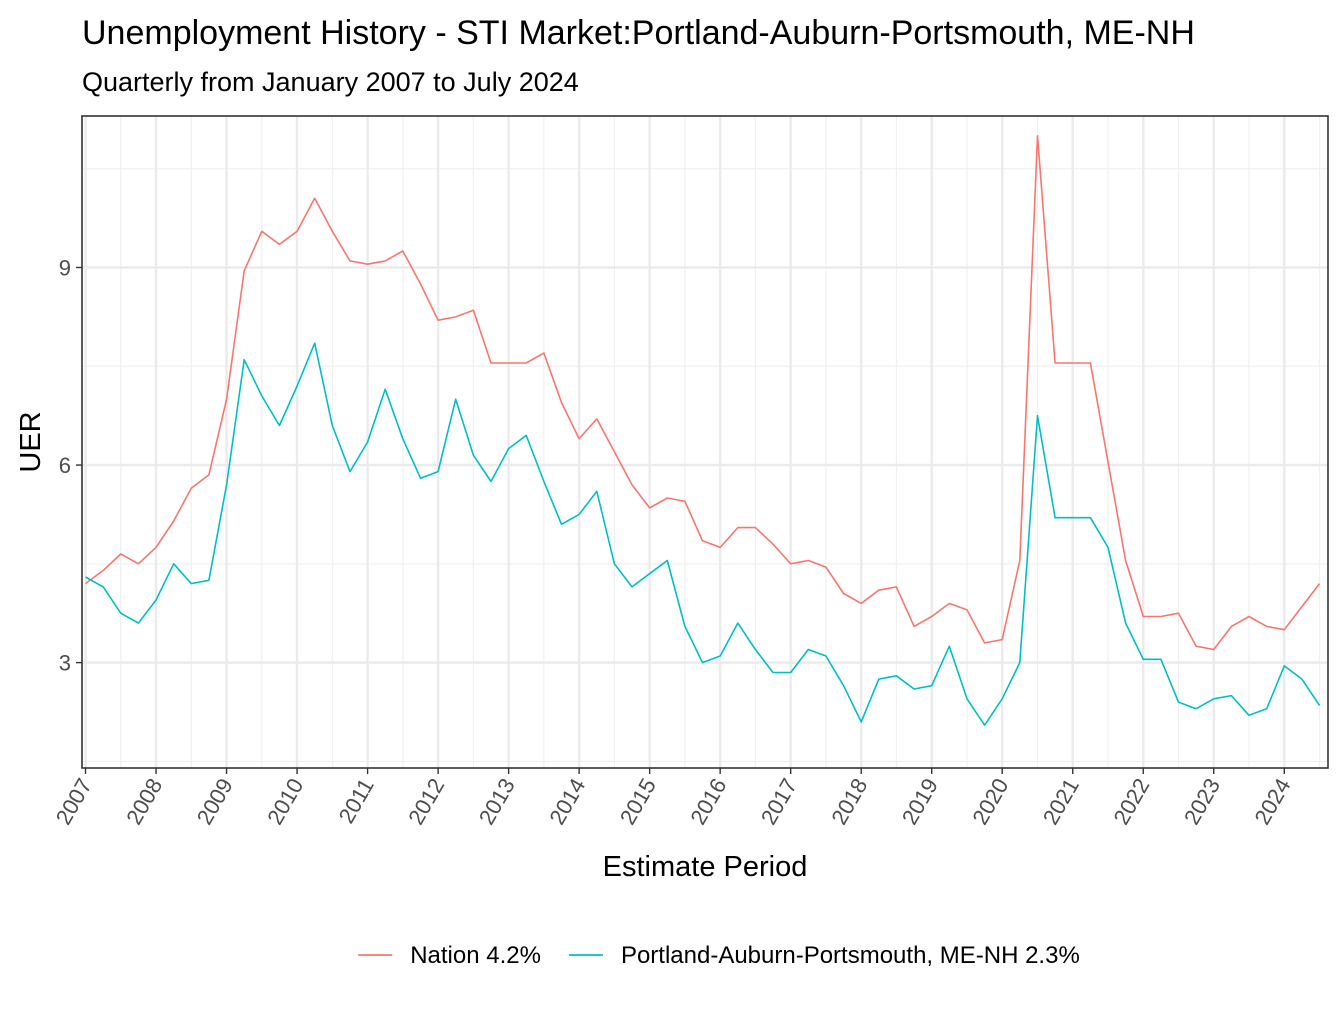 This screenshot has height=1013, width=1344. I want to click on x-tick-label: 2018, so click(849, 801).